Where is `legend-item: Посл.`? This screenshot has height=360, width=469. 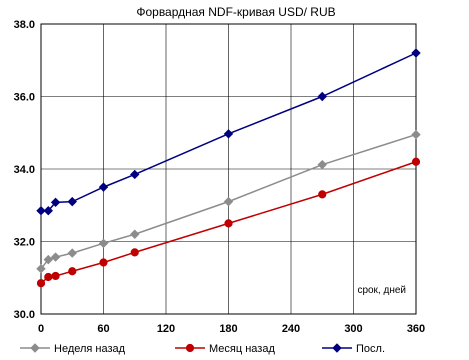 legend-item: Посл. is located at coordinates (353, 349).